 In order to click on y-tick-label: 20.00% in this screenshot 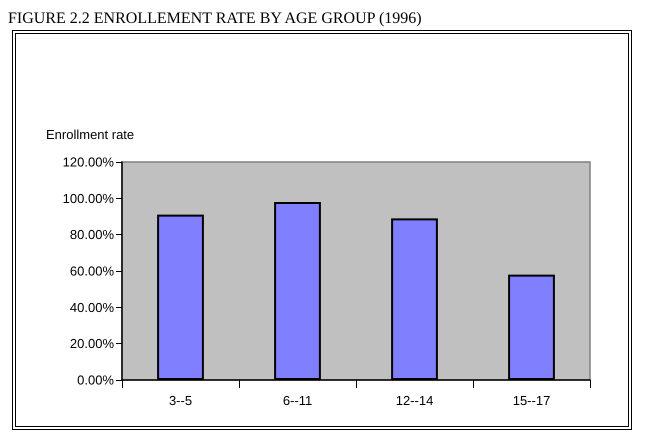, I will do `click(92, 344)`.